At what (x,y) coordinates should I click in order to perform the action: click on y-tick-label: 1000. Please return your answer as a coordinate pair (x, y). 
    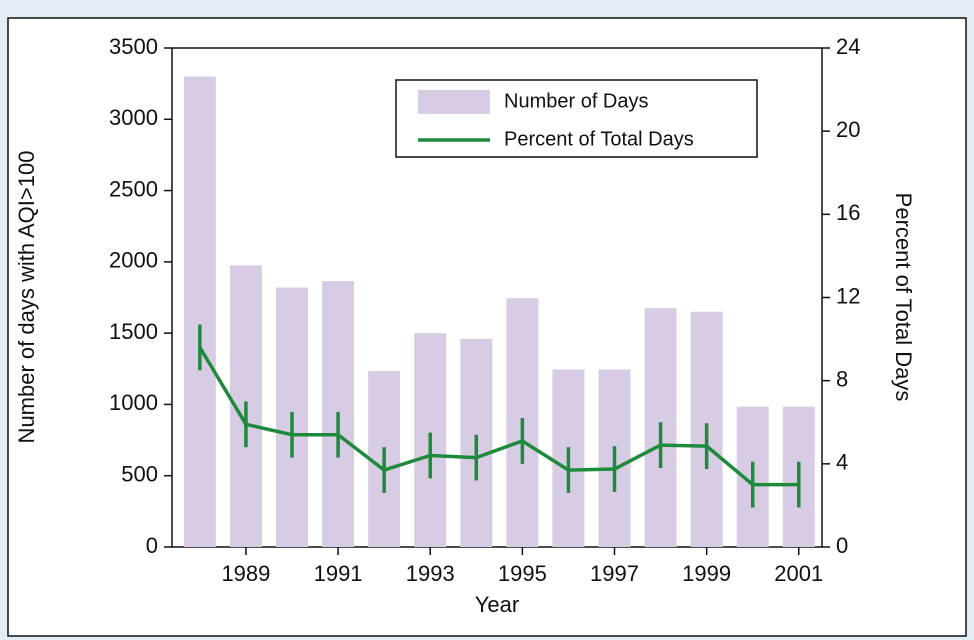
    Looking at the image, I should click on (133, 402).